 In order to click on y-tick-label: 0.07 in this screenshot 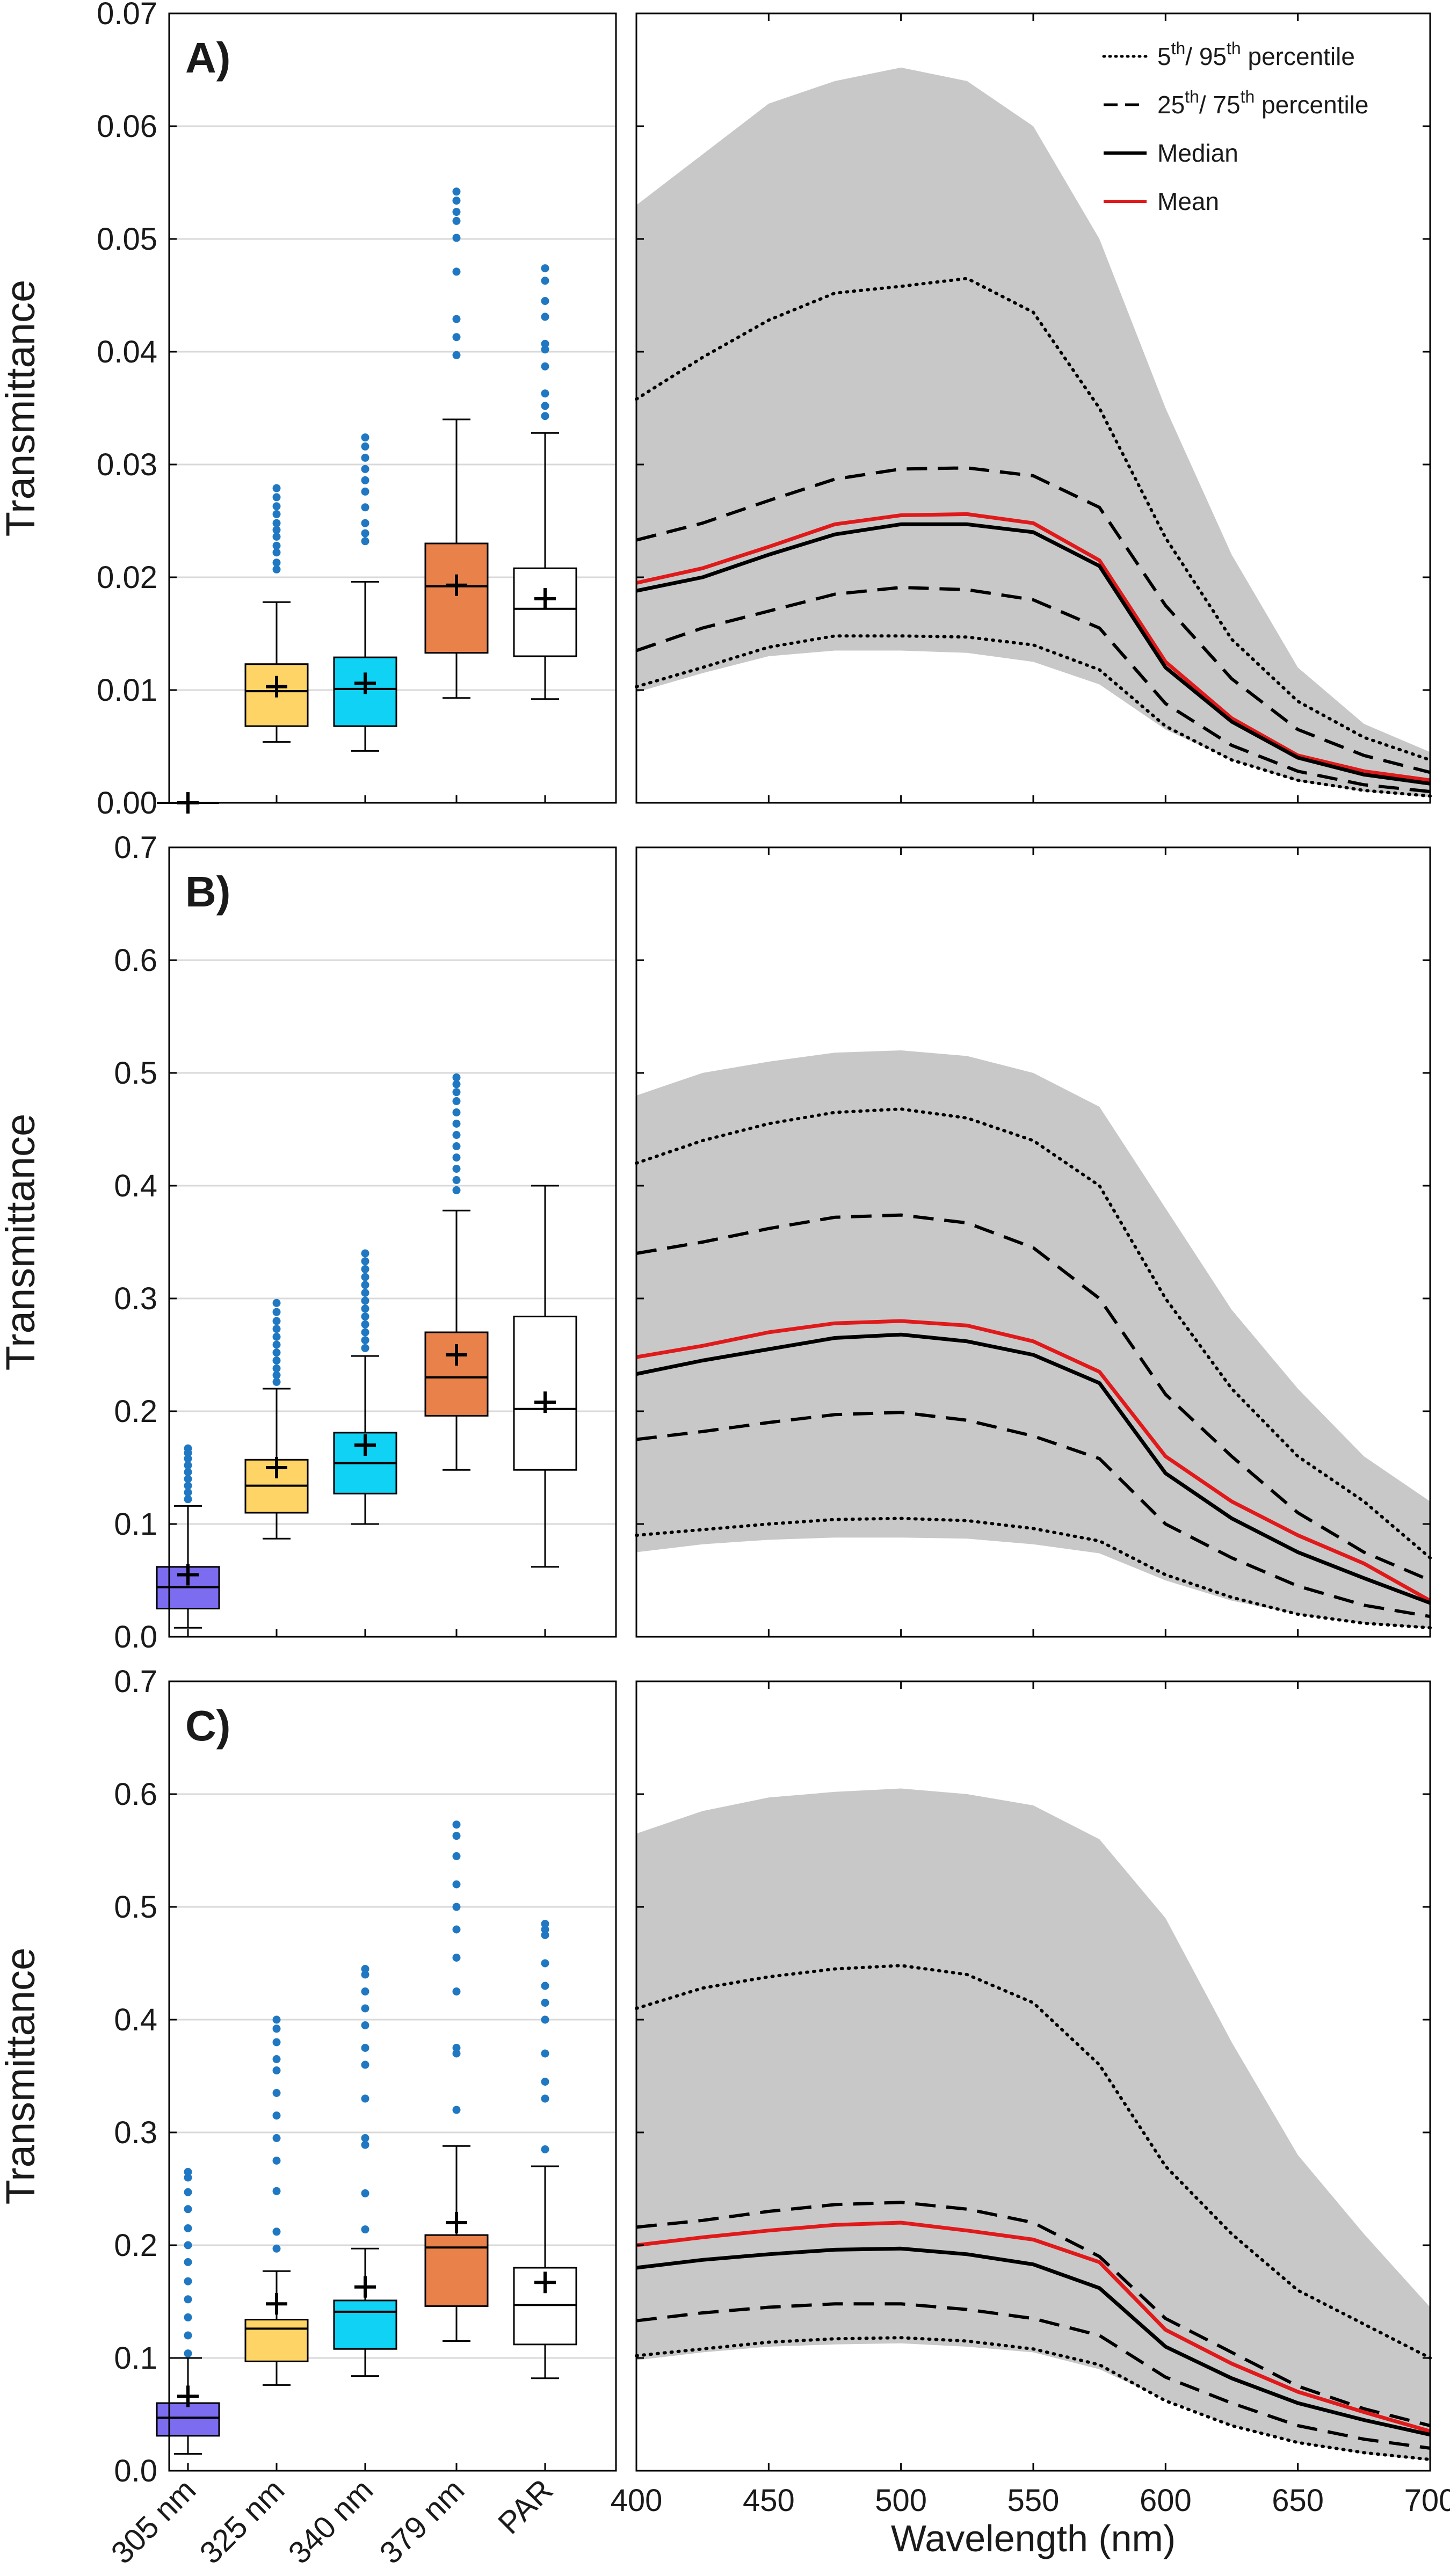, I will do `click(127, 15)`.